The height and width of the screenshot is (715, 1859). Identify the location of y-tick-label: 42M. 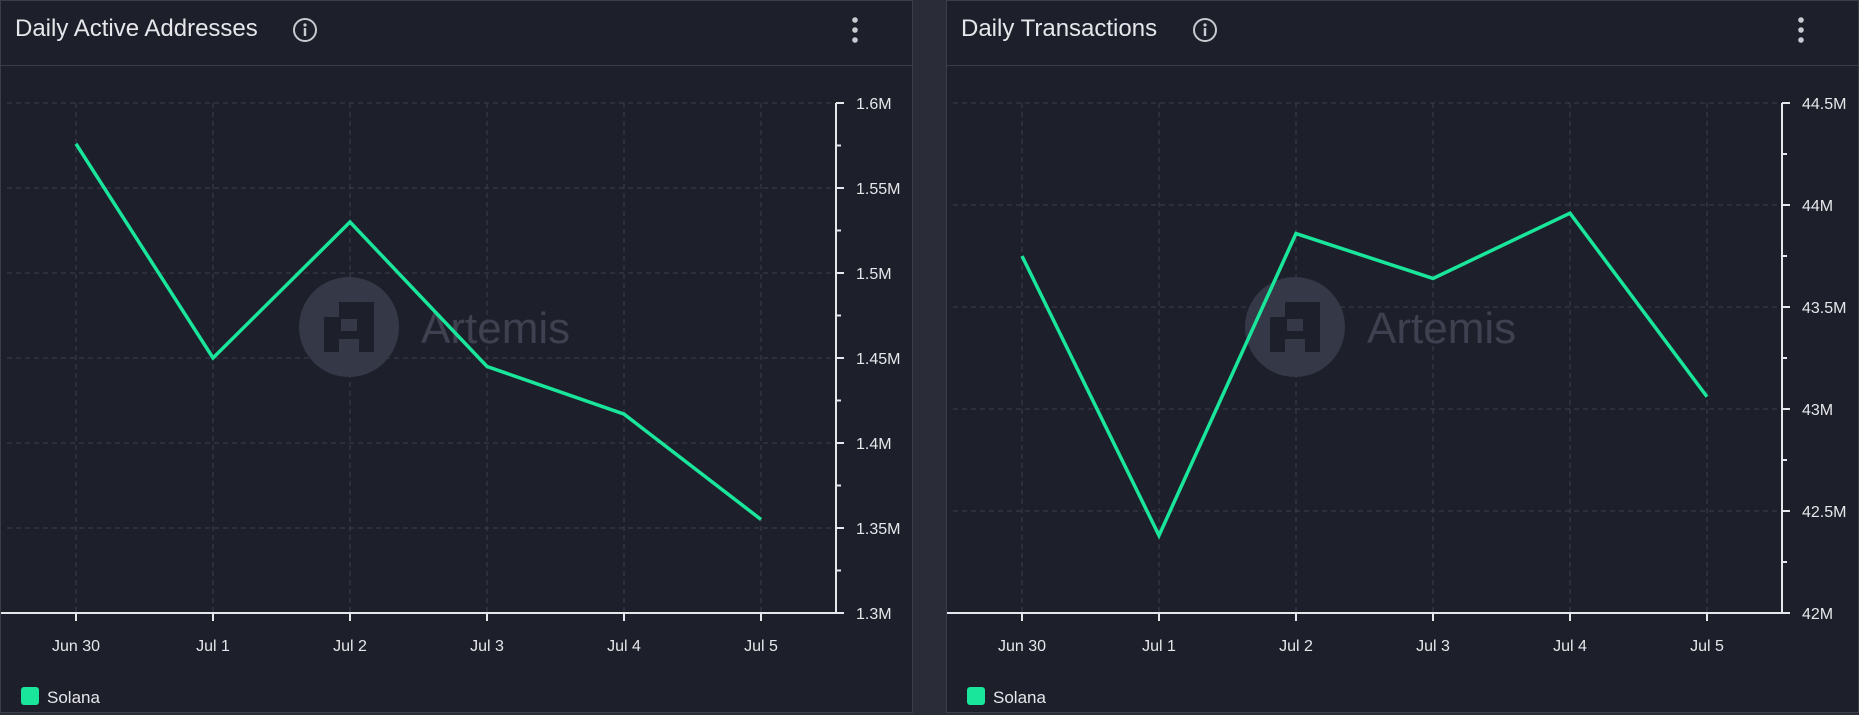
(1817, 614).